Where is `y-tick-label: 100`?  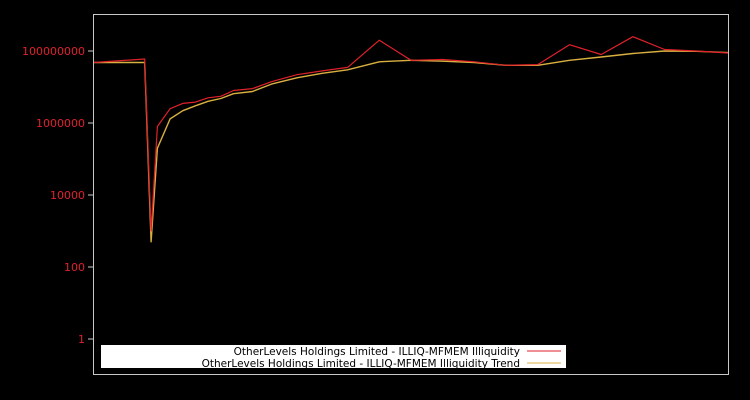
y-tick-label: 100 is located at coordinates (74, 267).